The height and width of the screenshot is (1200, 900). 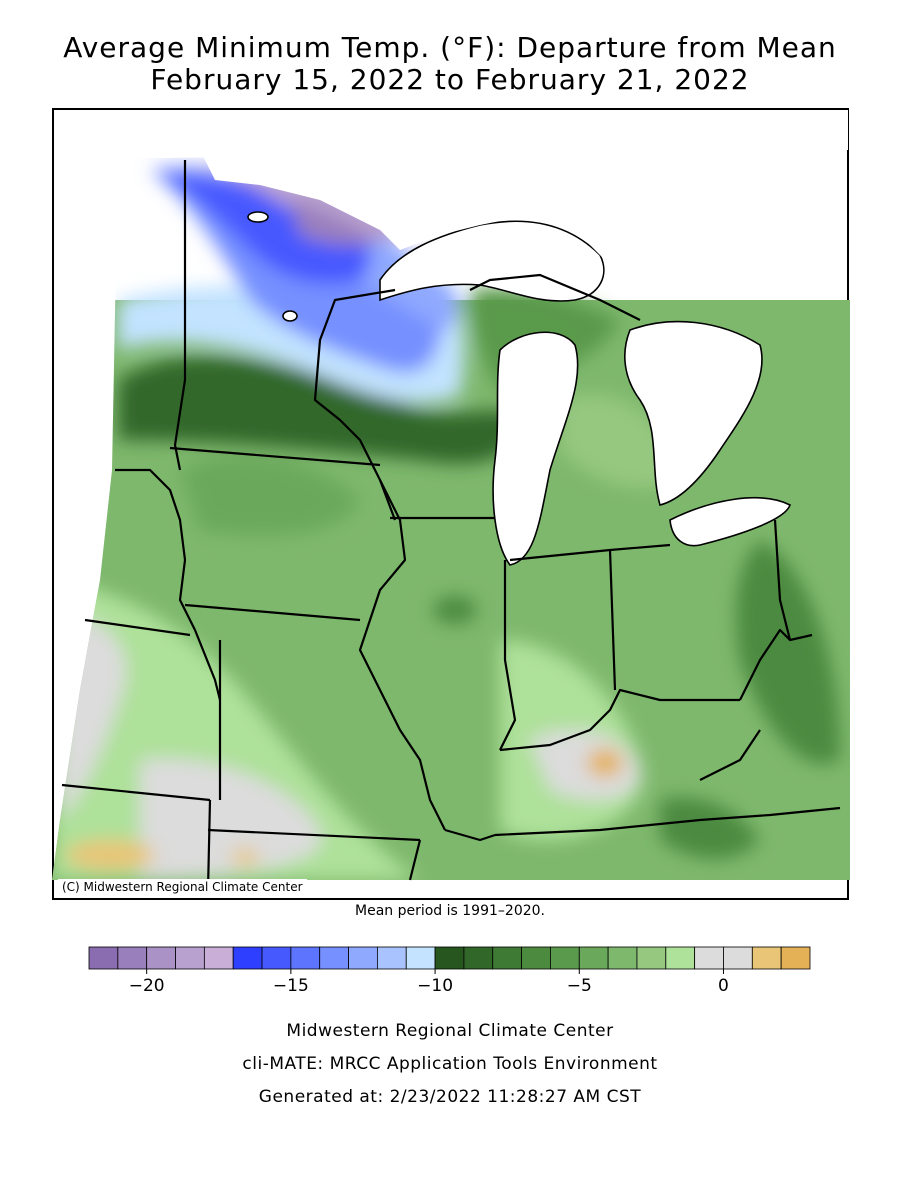 I want to click on legend-tick-label: −10, so click(x=435, y=986).